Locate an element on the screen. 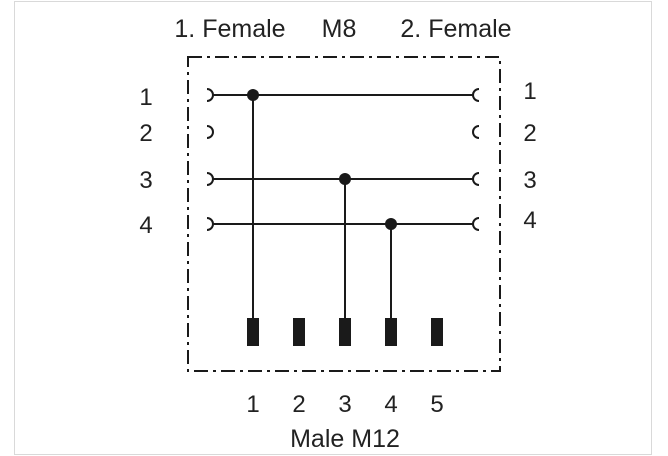 The image size is (668, 456). bottom-pin-label-2: 2 is located at coordinates (298, 404).